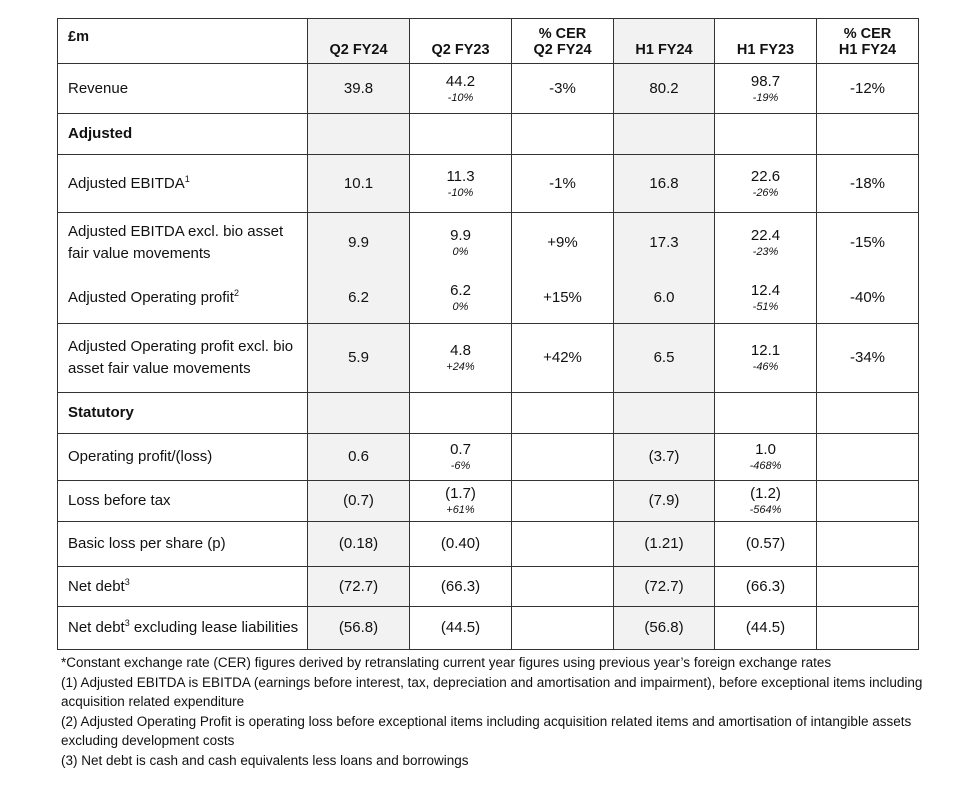 This screenshot has width=960, height=788. I want to click on cell-h1fy23: 1.0 -468%, so click(765, 457).